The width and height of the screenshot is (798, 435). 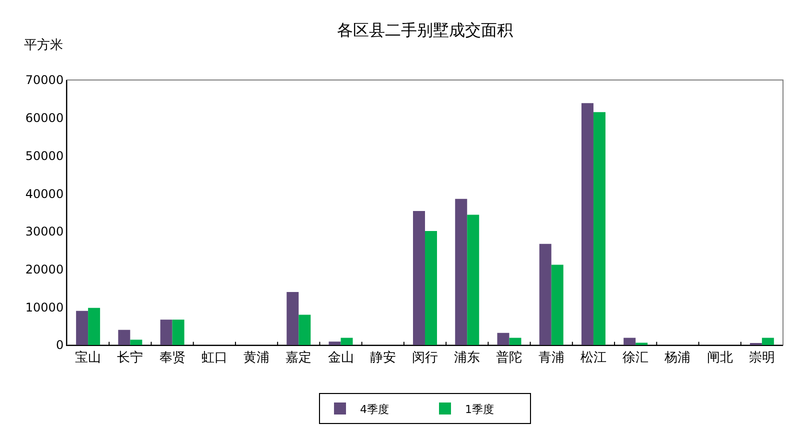 I want to click on x-tick-label: 金山, so click(x=341, y=358).